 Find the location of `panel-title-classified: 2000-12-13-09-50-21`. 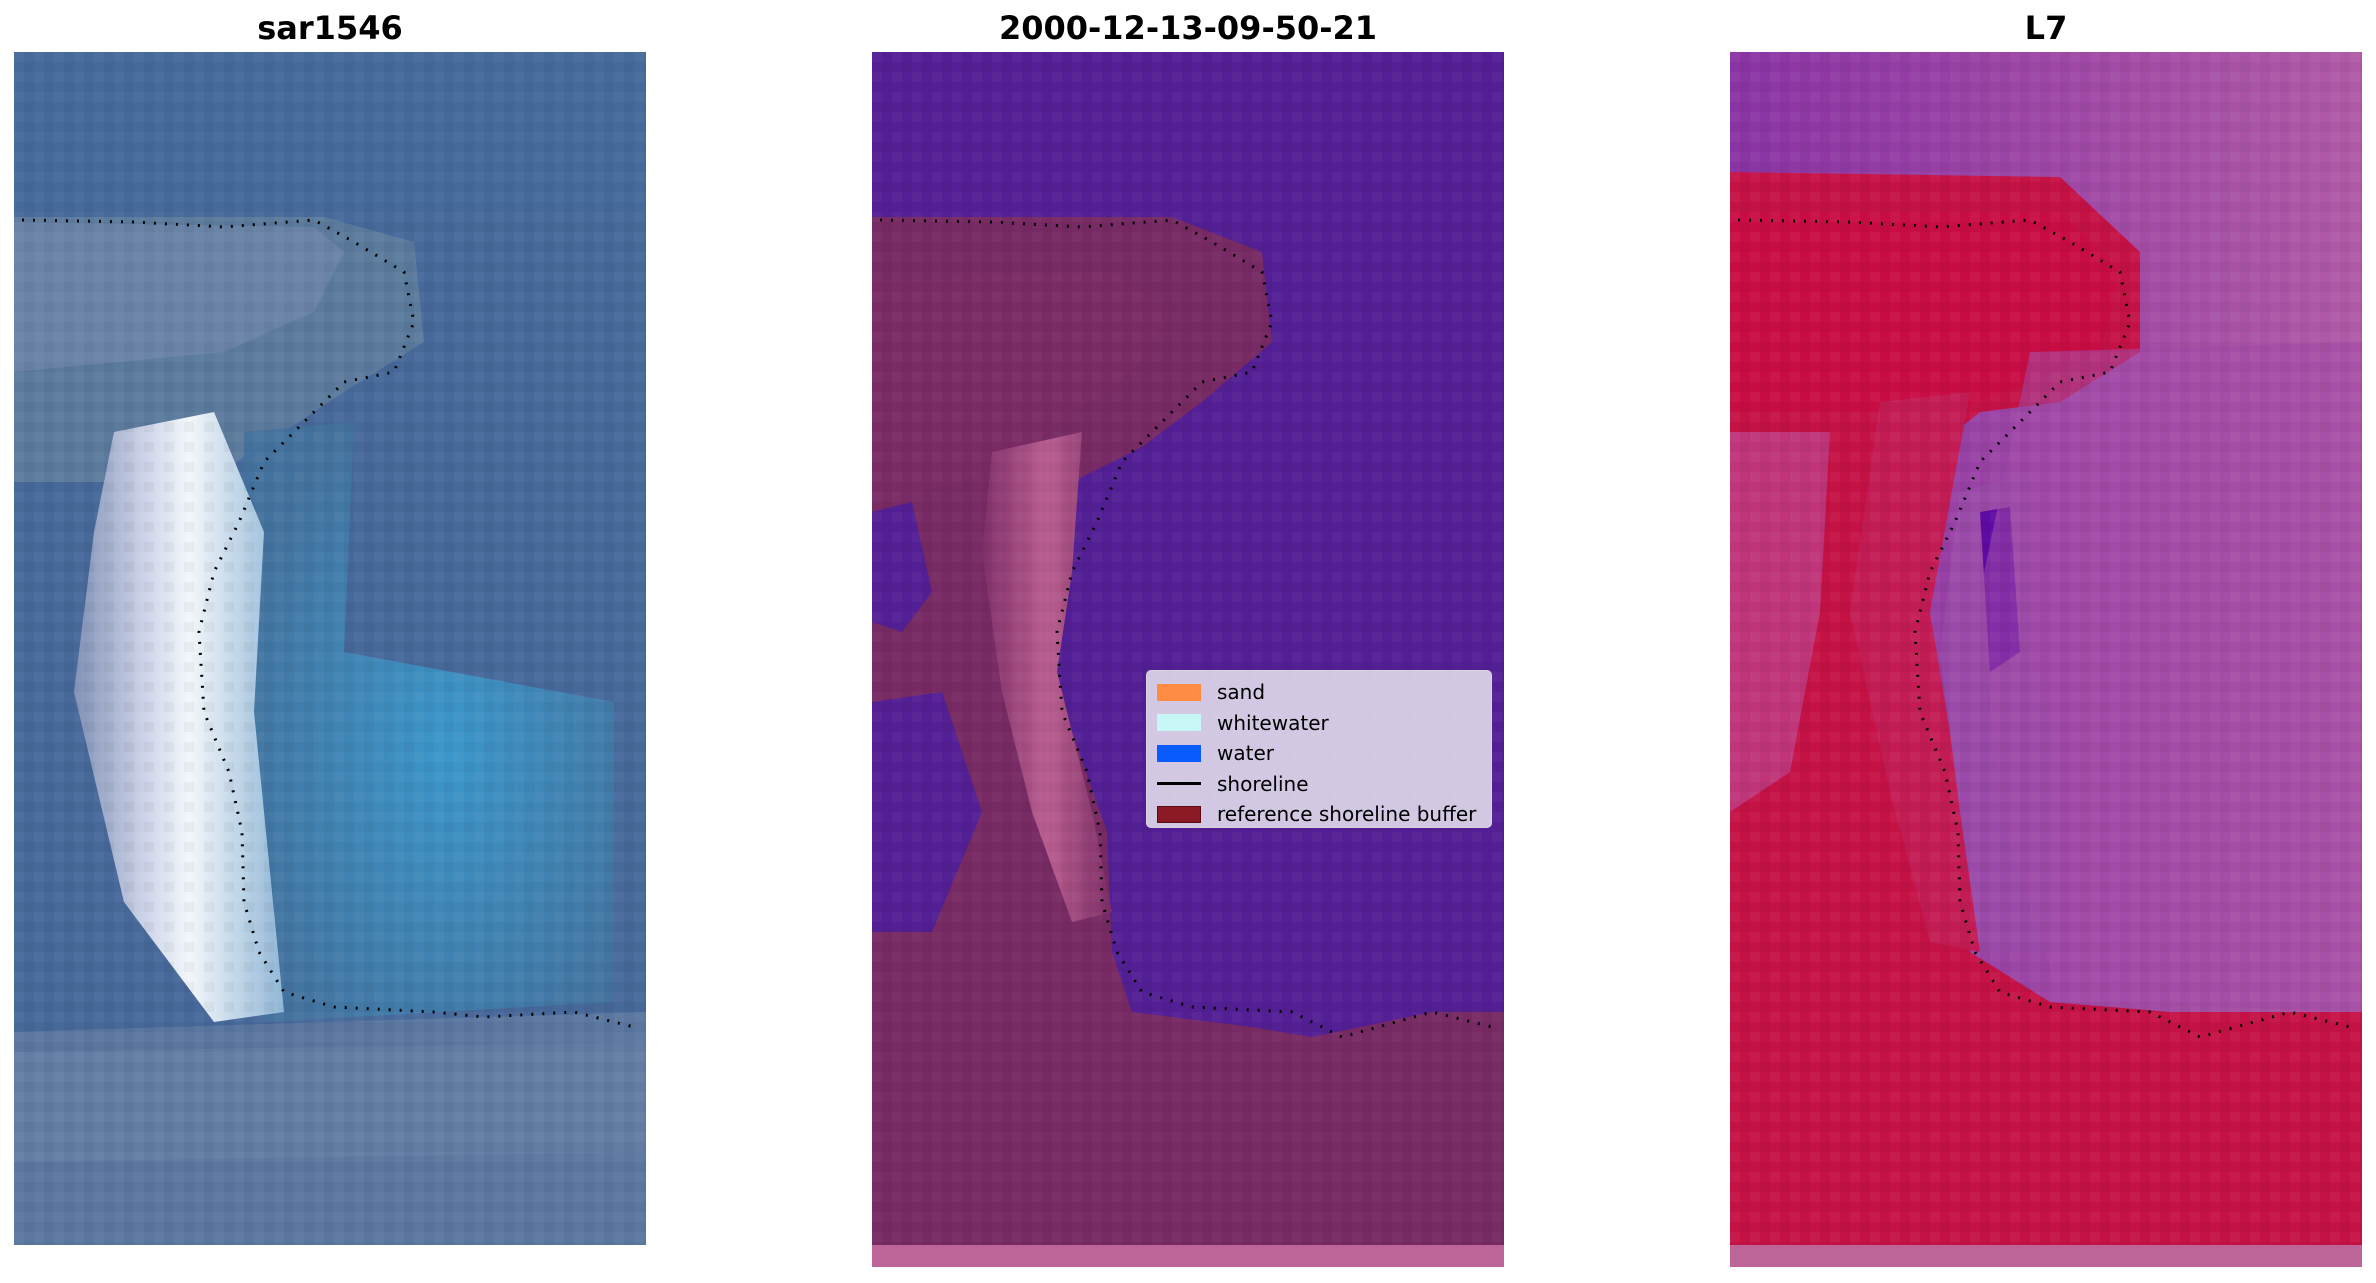

panel-title-classified: 2000-12-13-09-50-21 is located at coordinates (1188, 28).